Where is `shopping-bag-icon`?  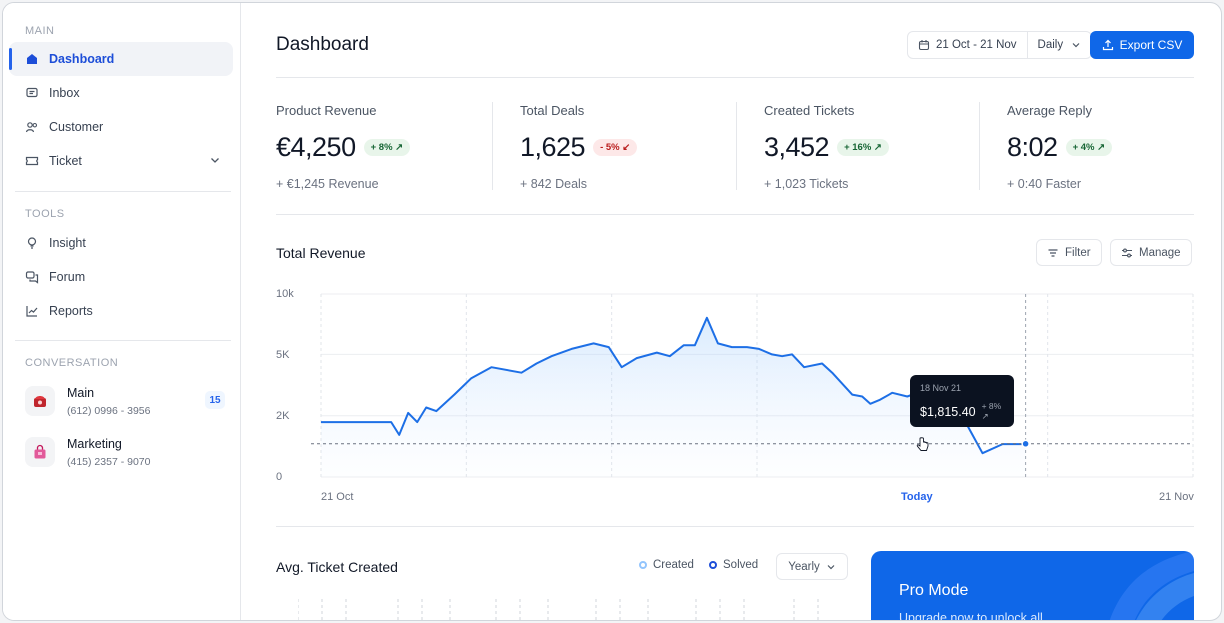 shopping-bag-icon is located at coordinates (40, 452).